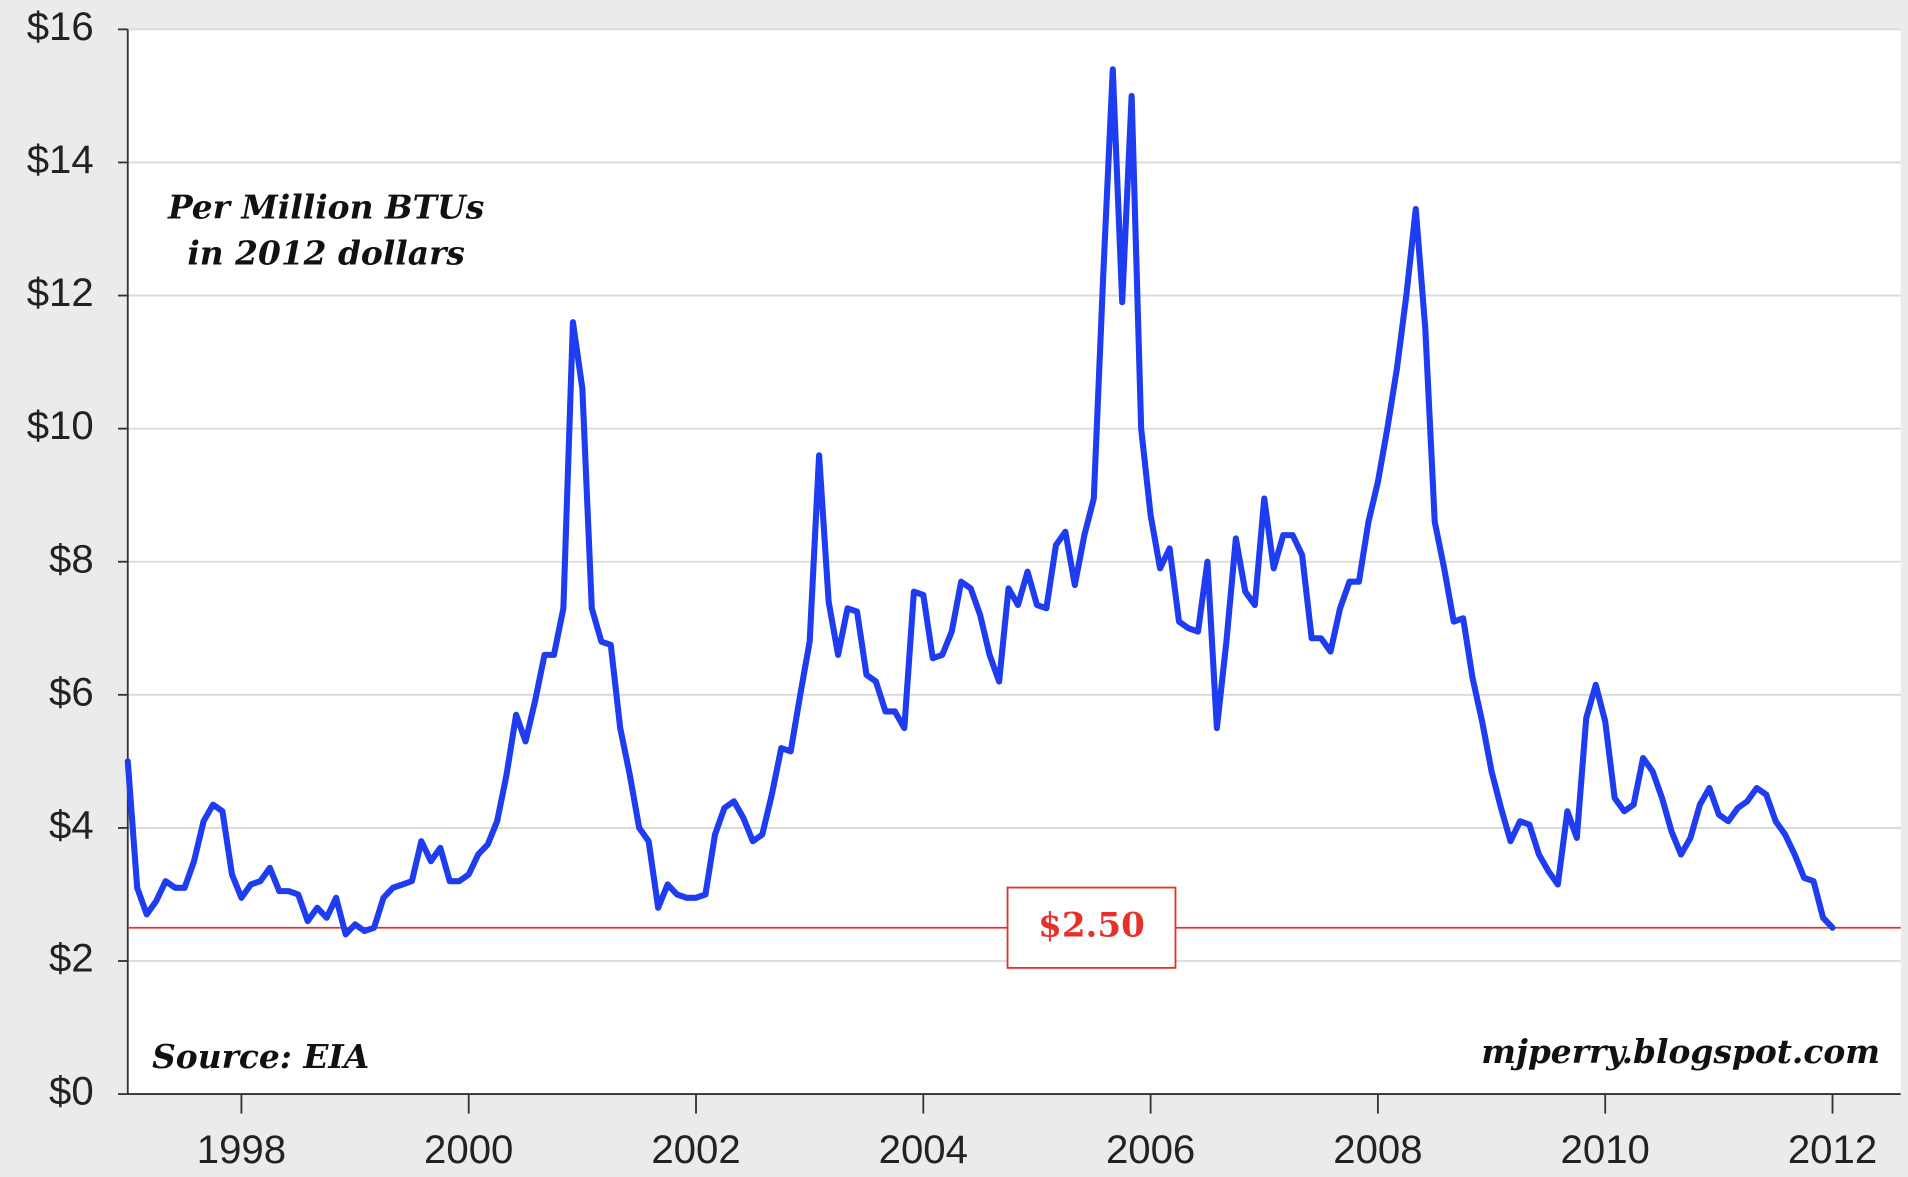  I want to click on x-tick-label: 2012, so click(1832, 1149).